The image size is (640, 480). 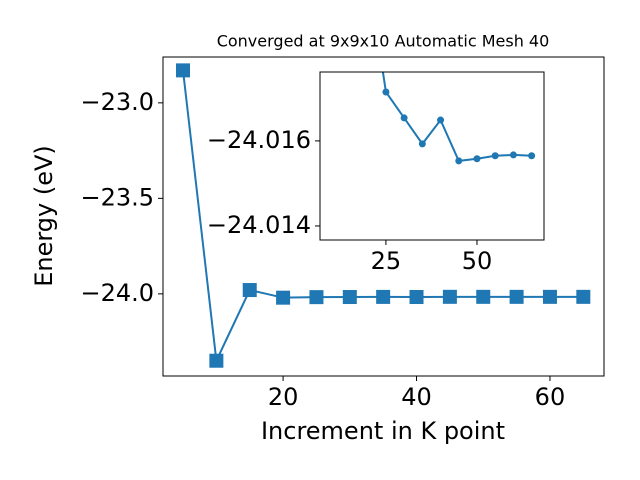 What do you see at coordinates (383, 431) in the screenshot?
I see `x-axis-label: Increment in K point` at bounding box center [383, 431].